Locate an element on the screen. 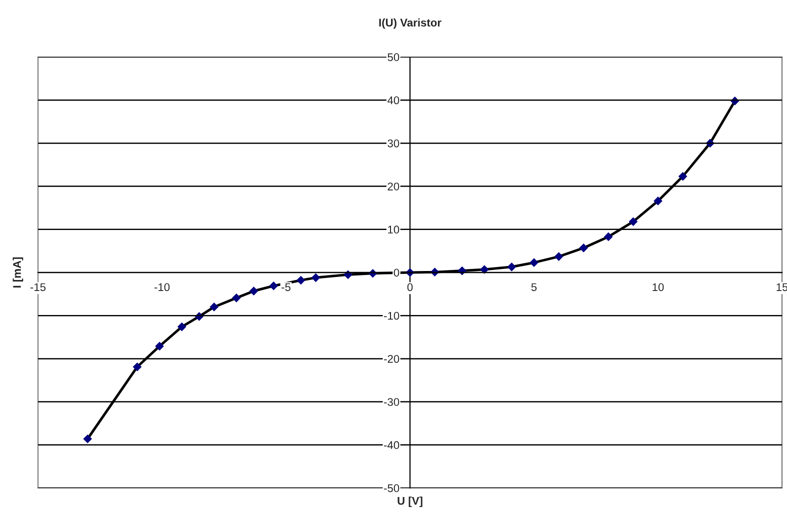 This screenshot has height=516, width=787. y-tick-label: 40 is located at coordinates (393, 100).